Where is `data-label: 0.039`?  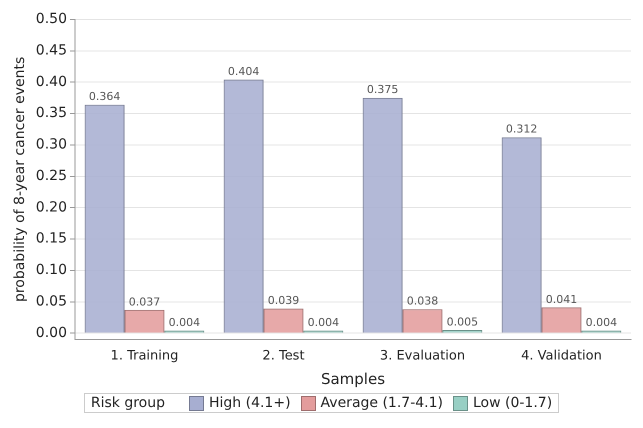 data-label: 0.039 is located at coordinates (284, 301).